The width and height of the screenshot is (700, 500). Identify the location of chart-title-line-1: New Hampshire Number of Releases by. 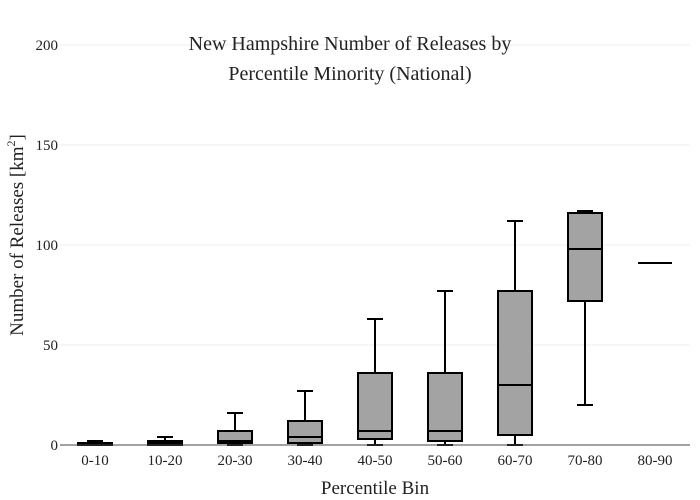
(350, 44).